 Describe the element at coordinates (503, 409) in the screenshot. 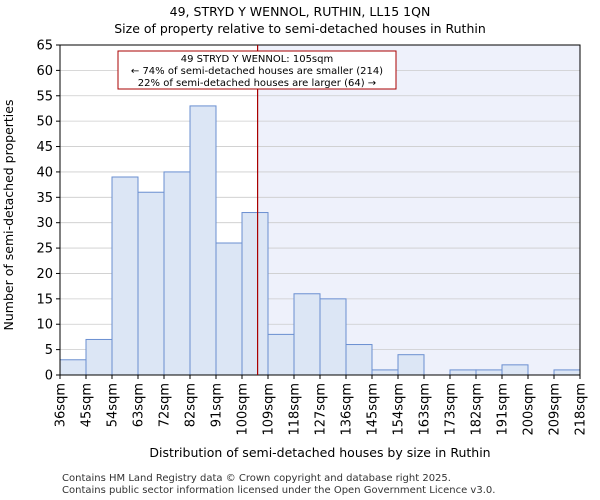

I see `x-tick-label: 191sqm` at that location.